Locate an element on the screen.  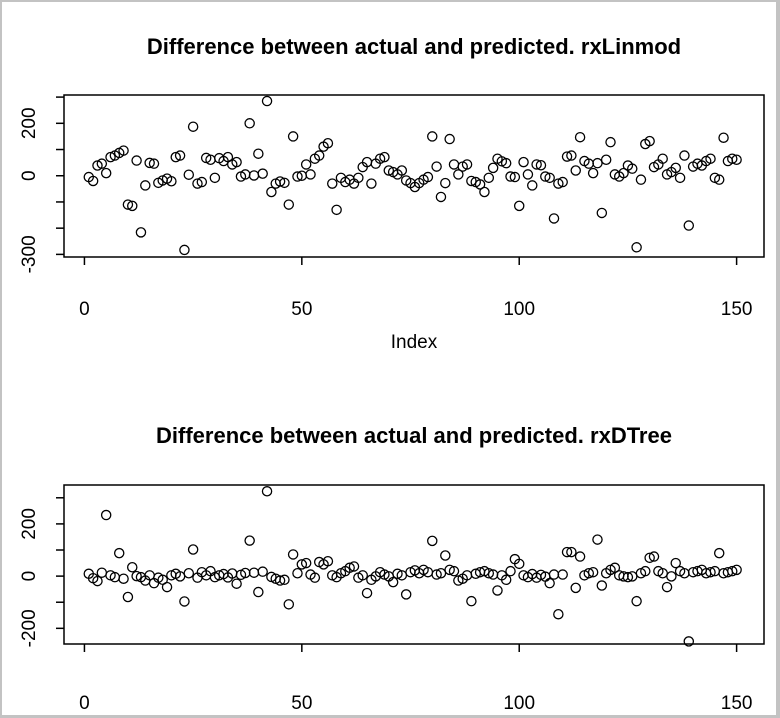
x-tick-label: 0 is located at coordinates (84, 309).